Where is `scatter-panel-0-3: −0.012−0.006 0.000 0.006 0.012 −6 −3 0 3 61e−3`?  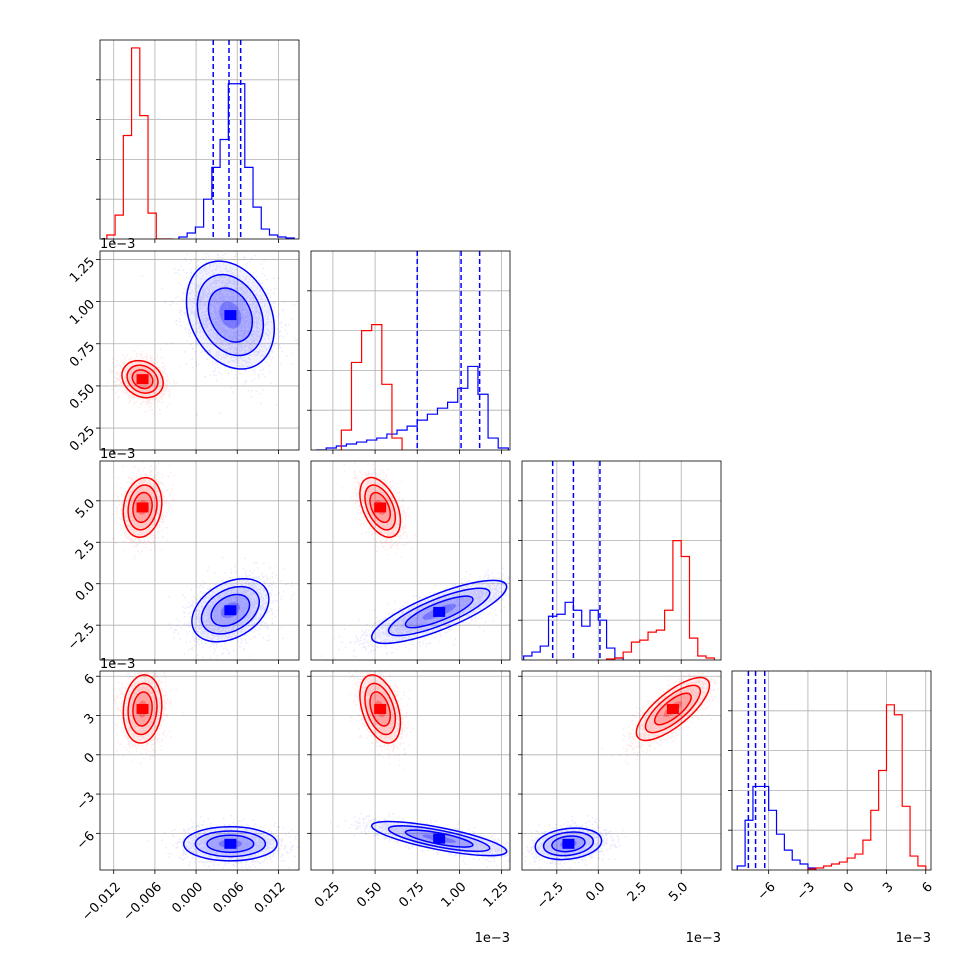
scatter-panel-0-3: −0.012−0.006 0.000 0.006 0.012 −6 −3 0 3 61e−3 is located at coordinates (187, 791).